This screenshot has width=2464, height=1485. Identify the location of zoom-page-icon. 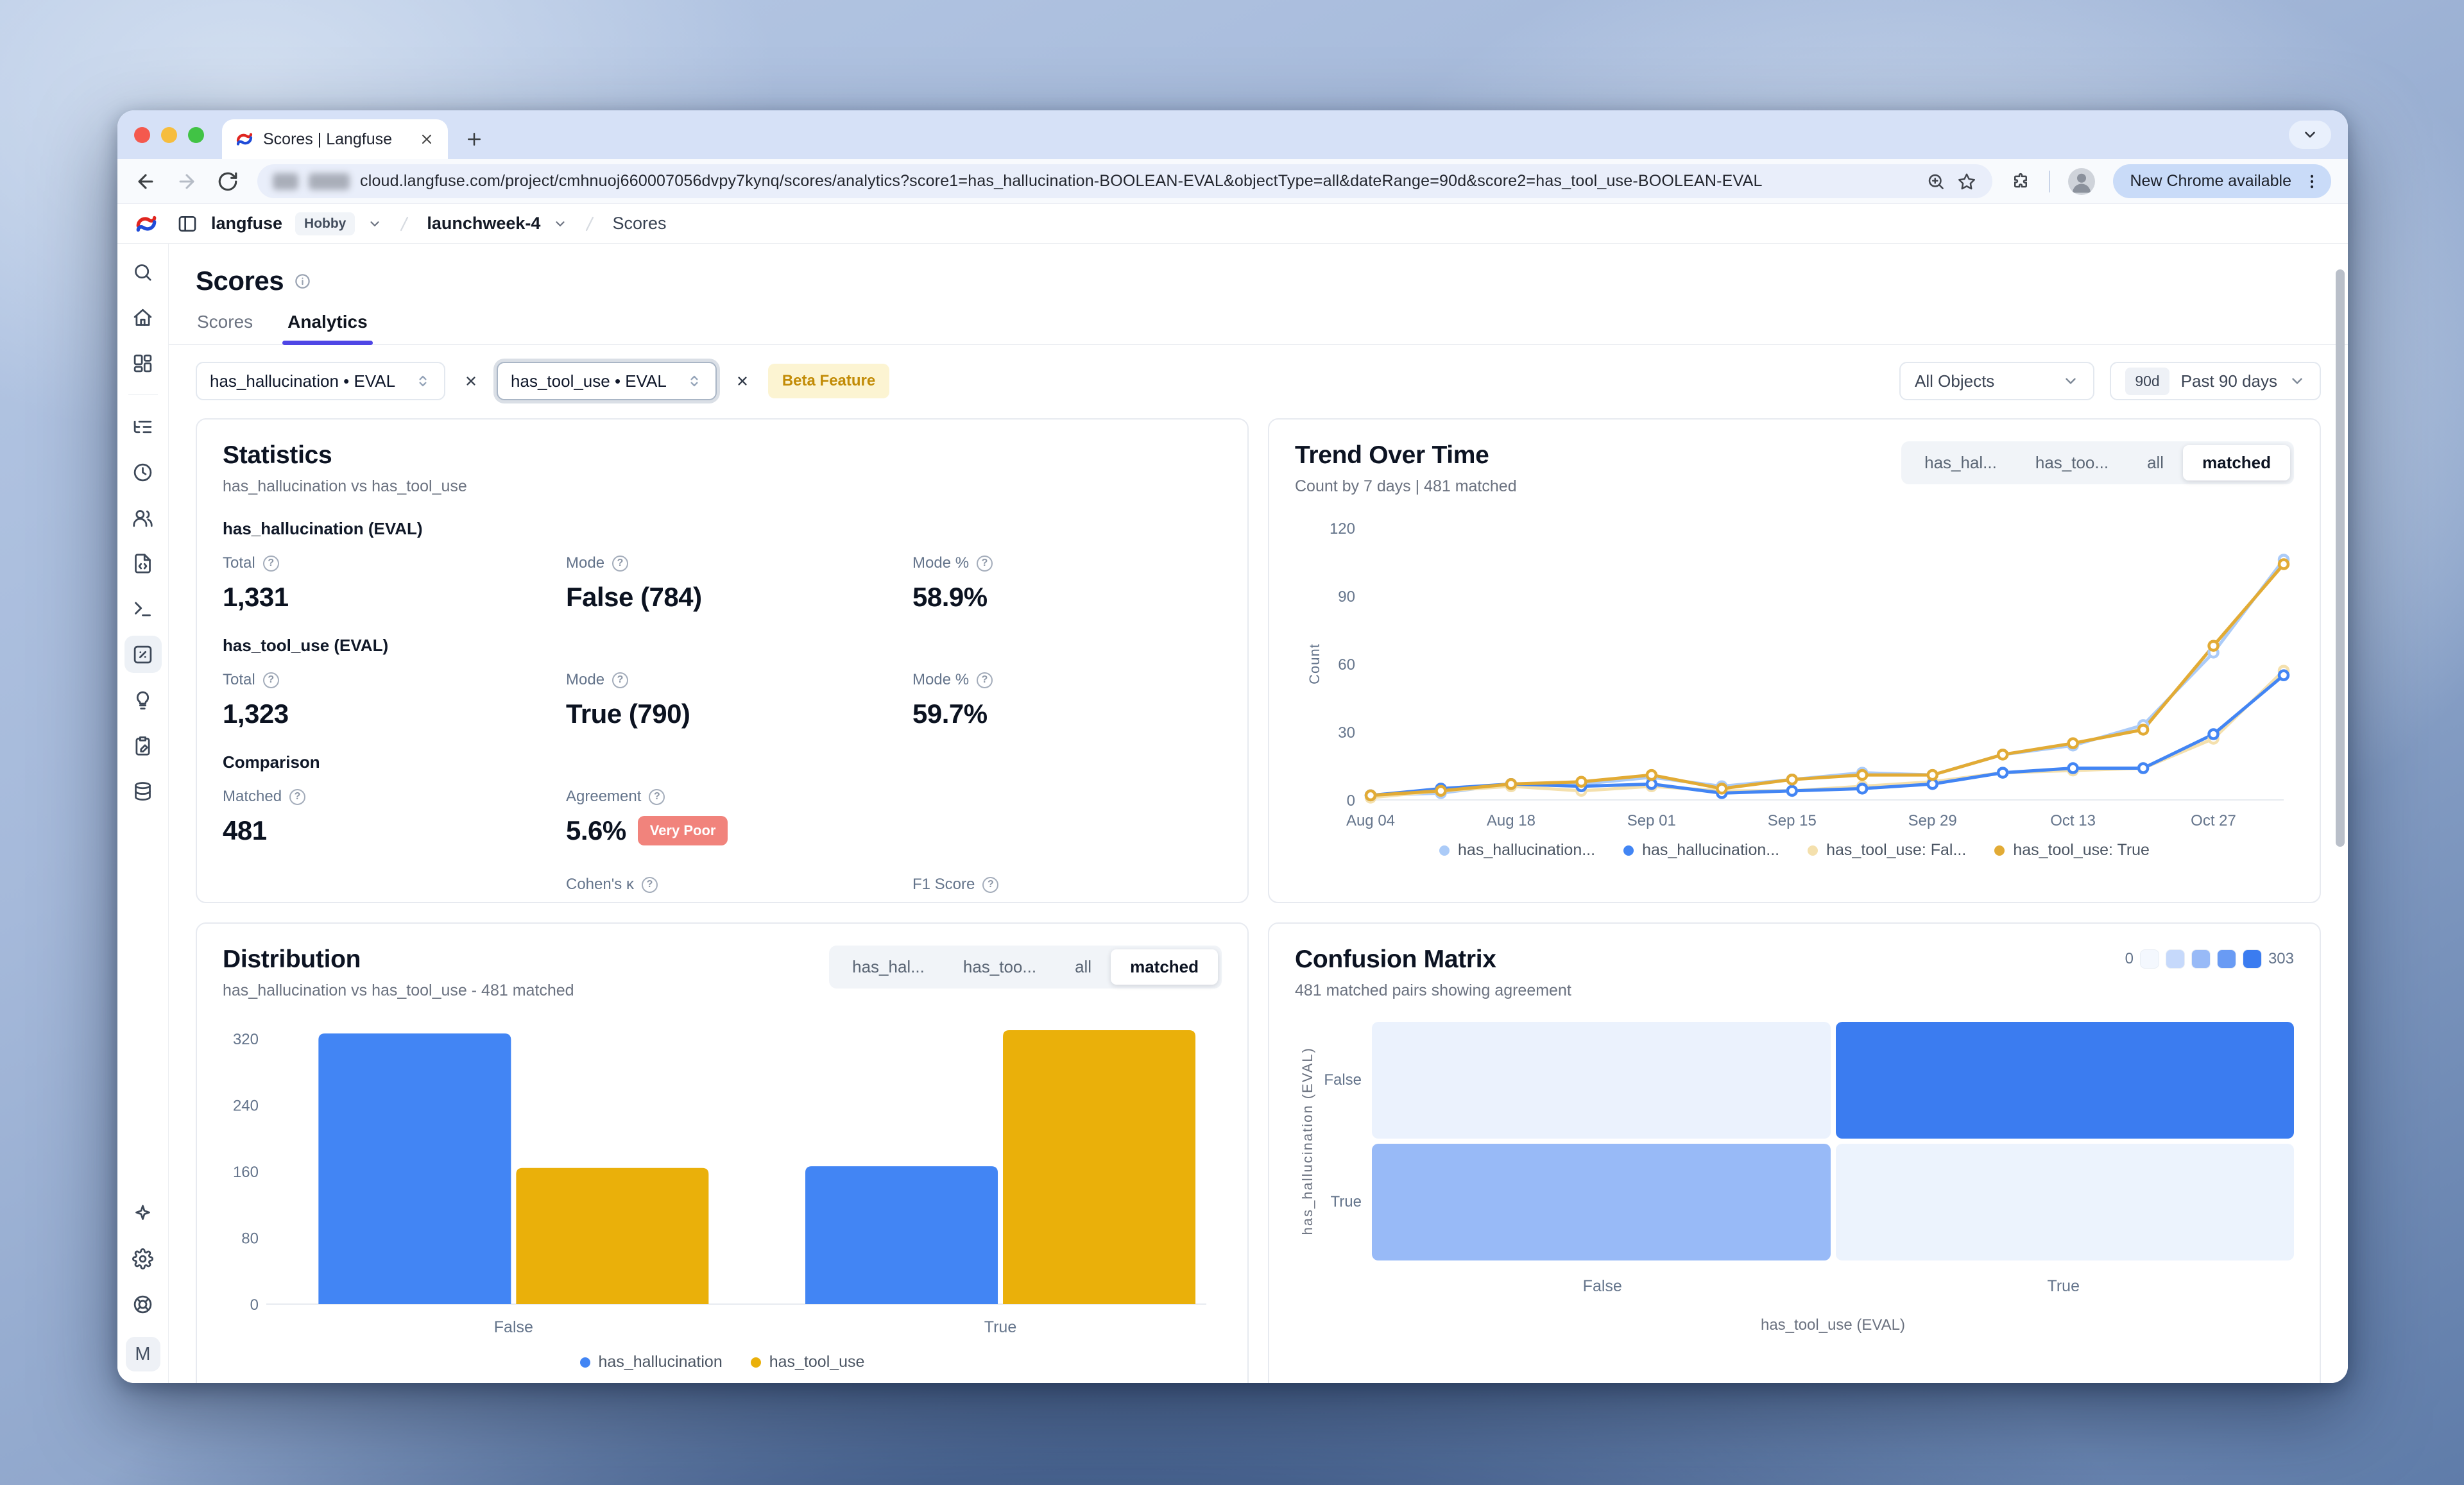
(1936, 181).